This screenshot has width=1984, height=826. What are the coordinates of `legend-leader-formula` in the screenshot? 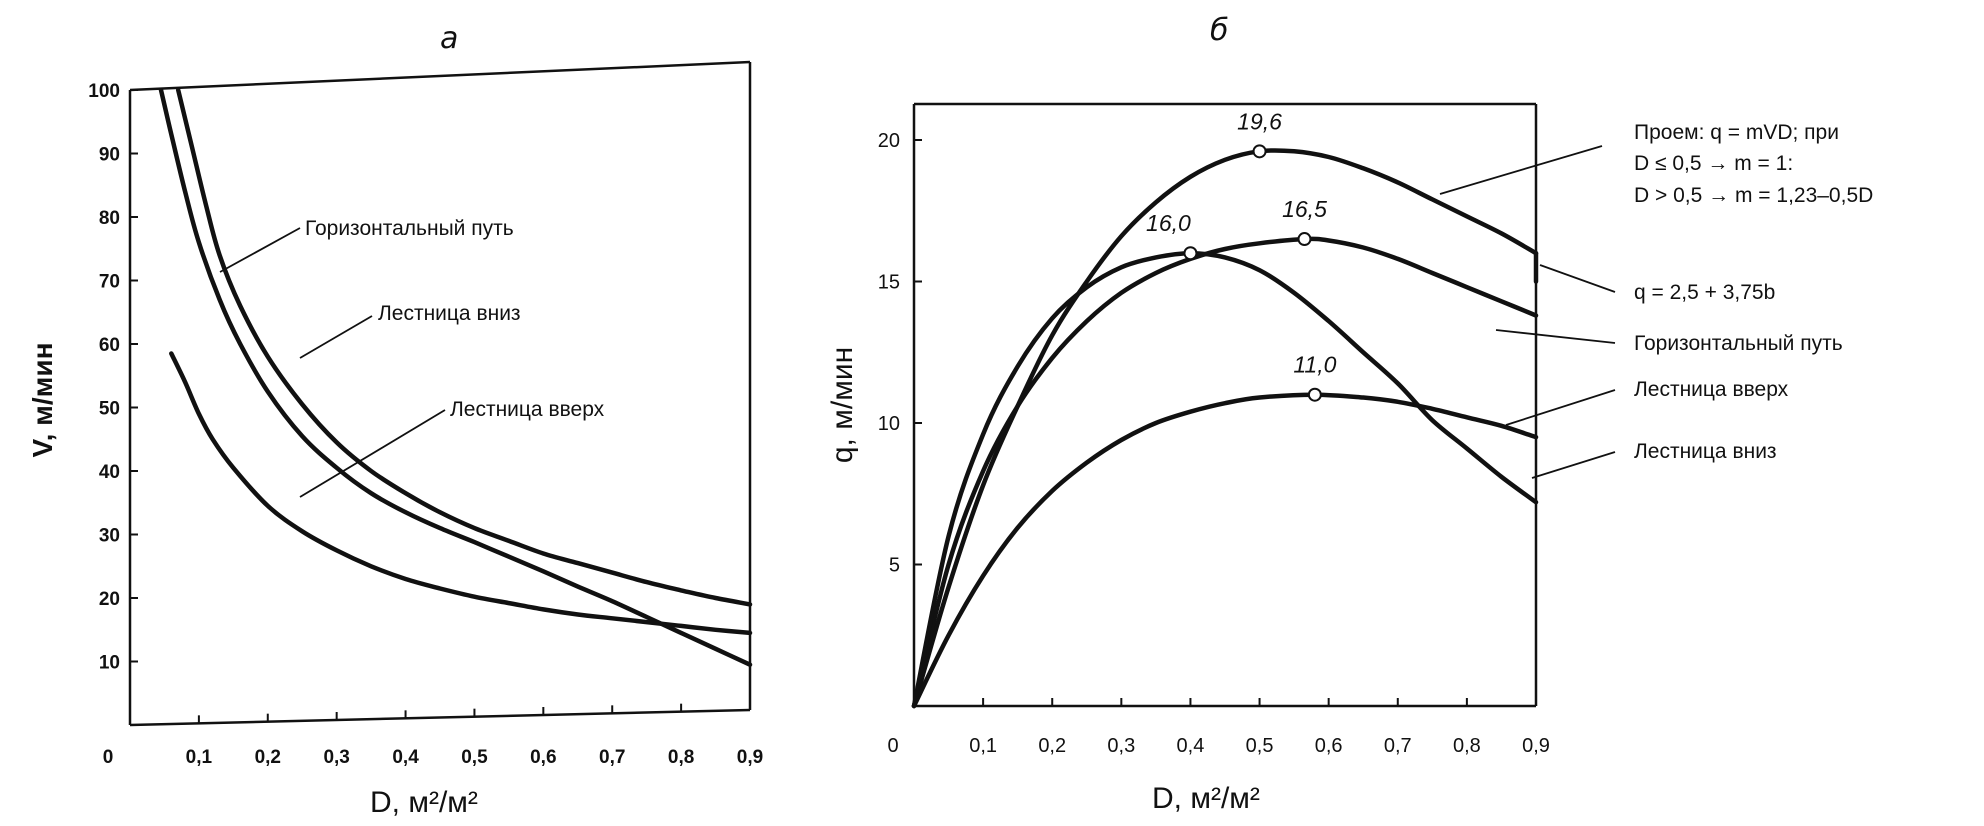 It's located at (1577, 278).